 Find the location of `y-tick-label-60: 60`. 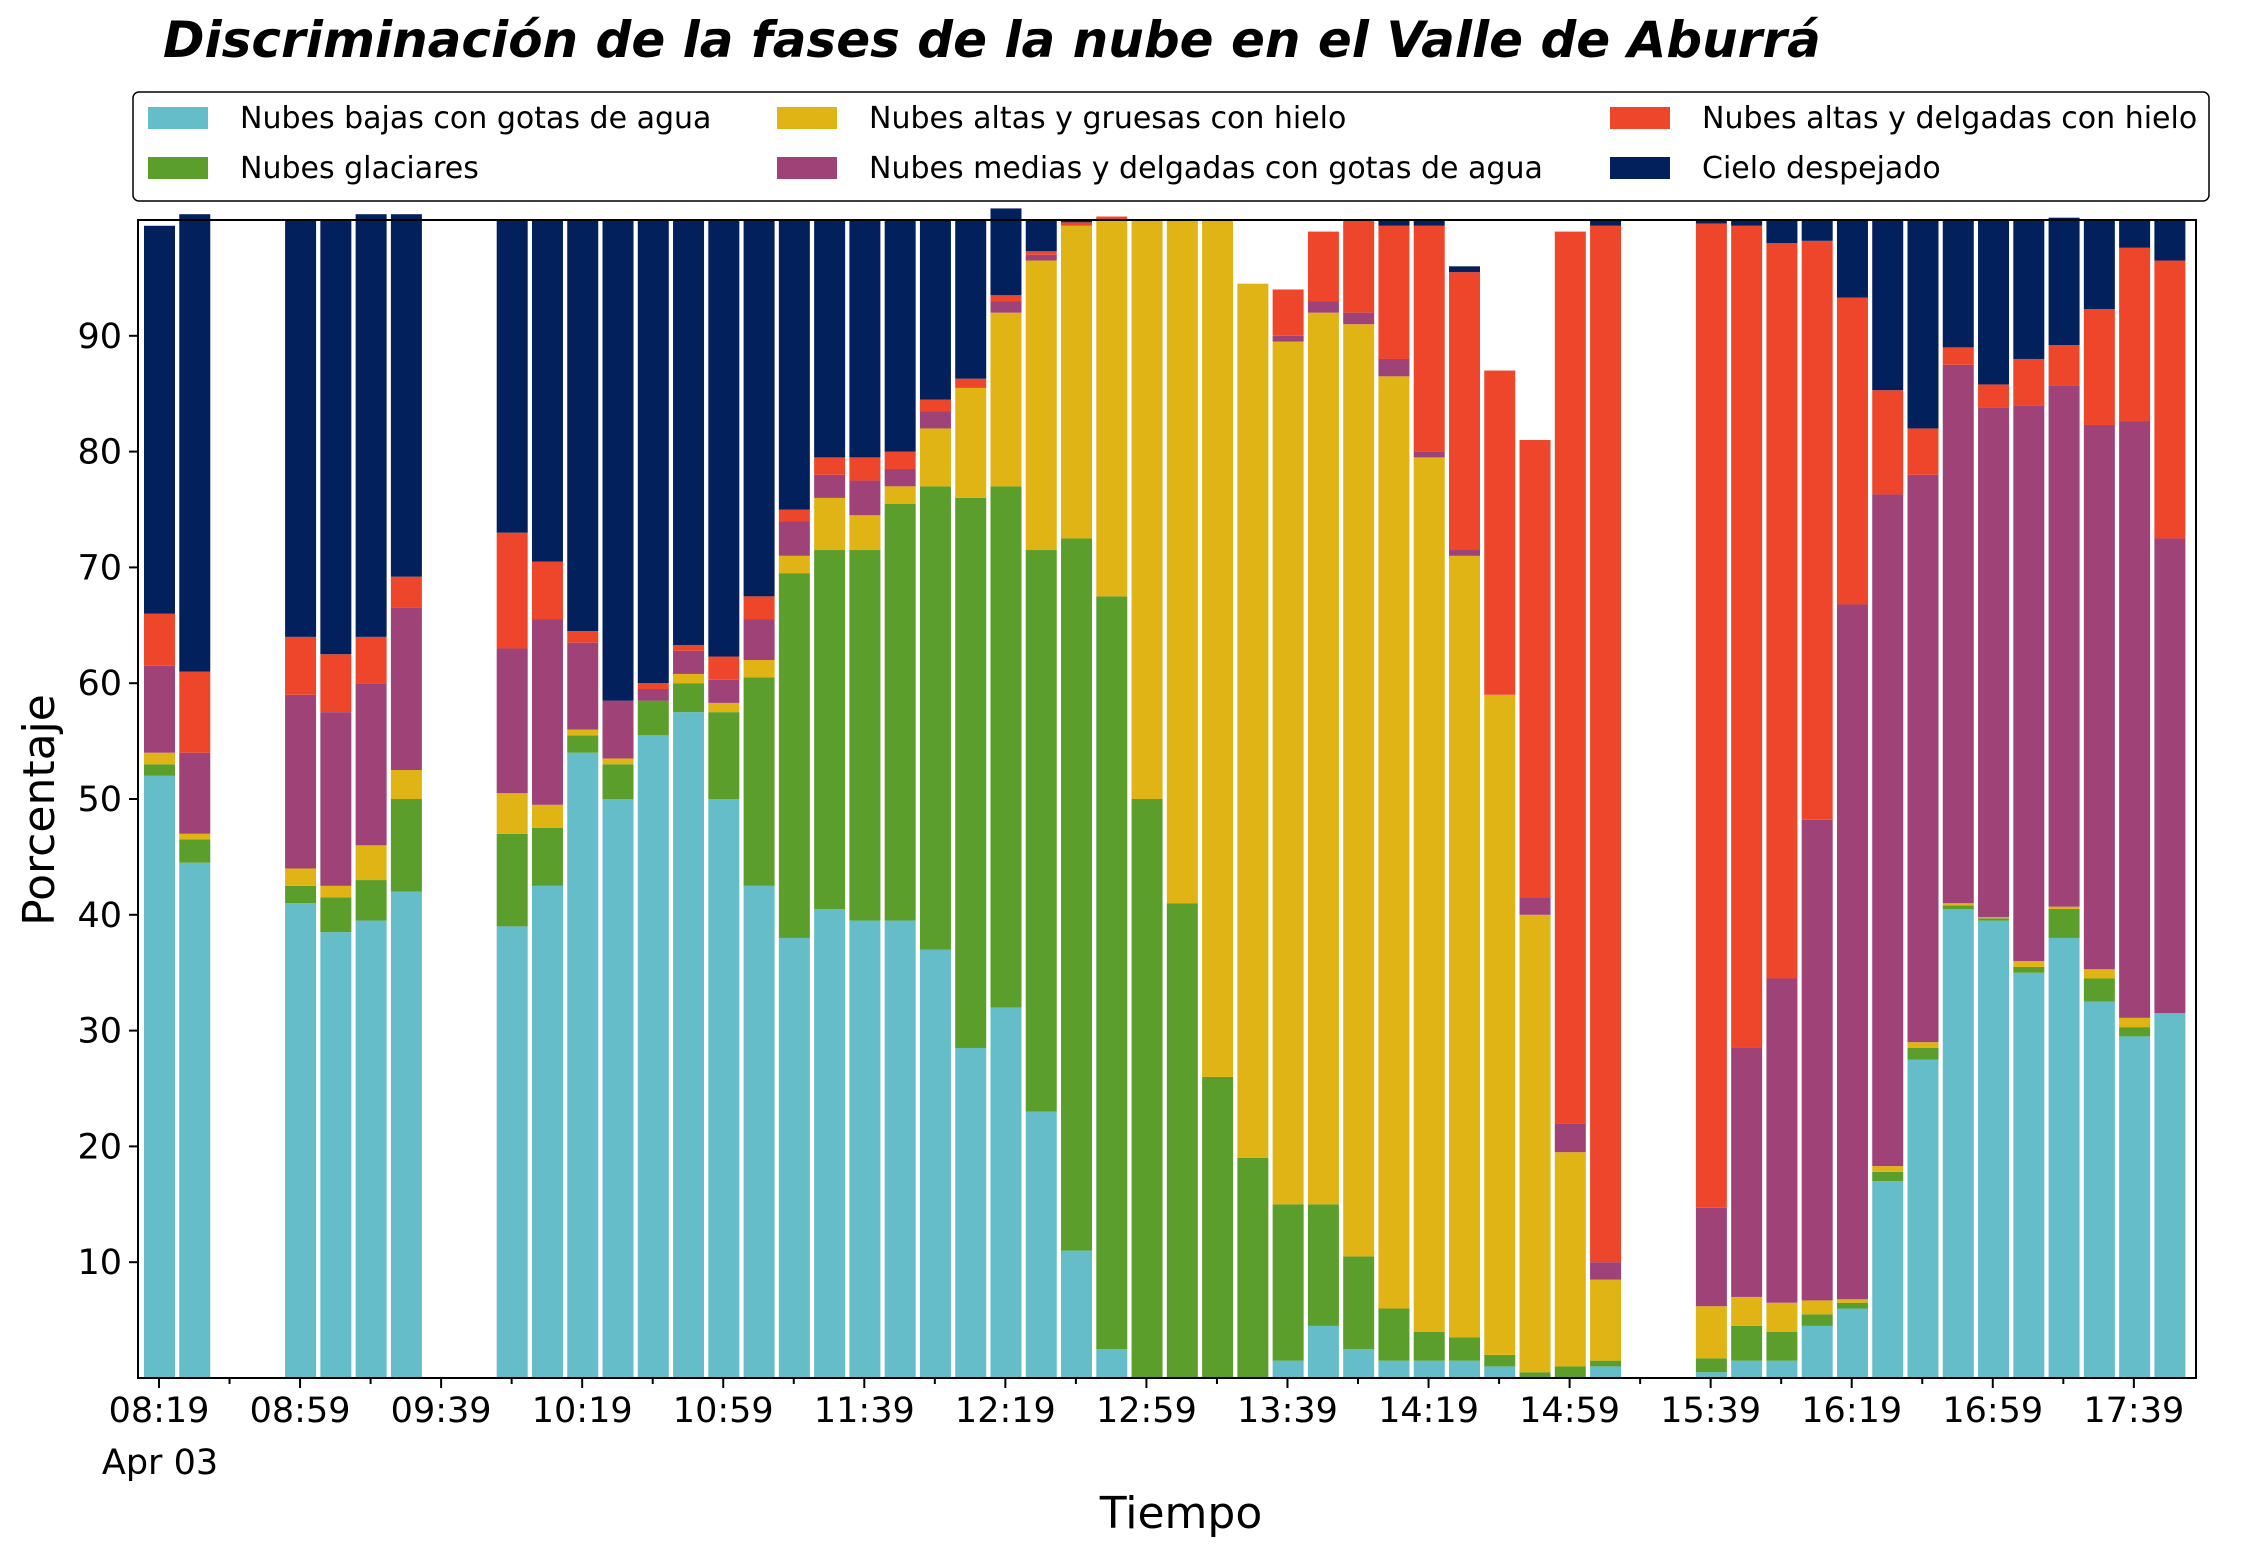

y-tick-label-60: 60 is located at coordinates (99, 684).